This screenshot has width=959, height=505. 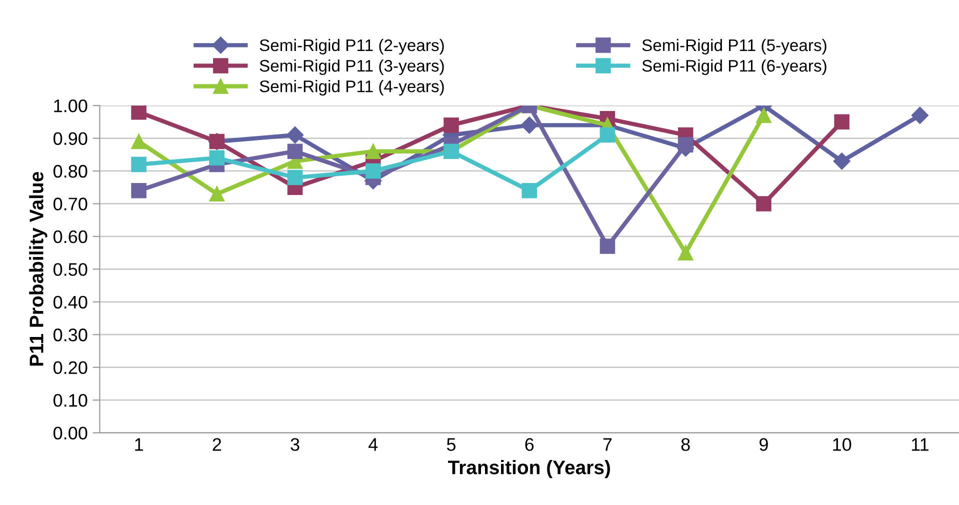 What do you see at coordinates (71, 138) in the screenshot?
I see `y-tick-label: 0.90` at bounding box center [71, 138].